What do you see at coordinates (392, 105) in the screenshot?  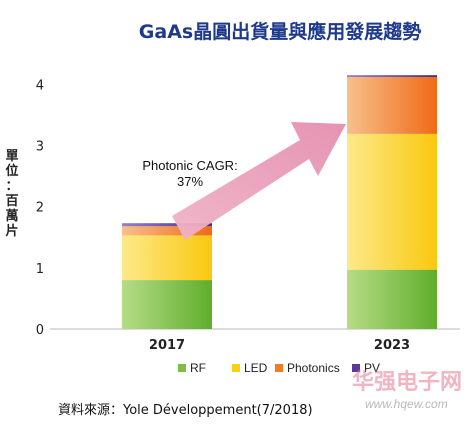 I see `bar-2023-photonics` at bounding box center [392, 105].